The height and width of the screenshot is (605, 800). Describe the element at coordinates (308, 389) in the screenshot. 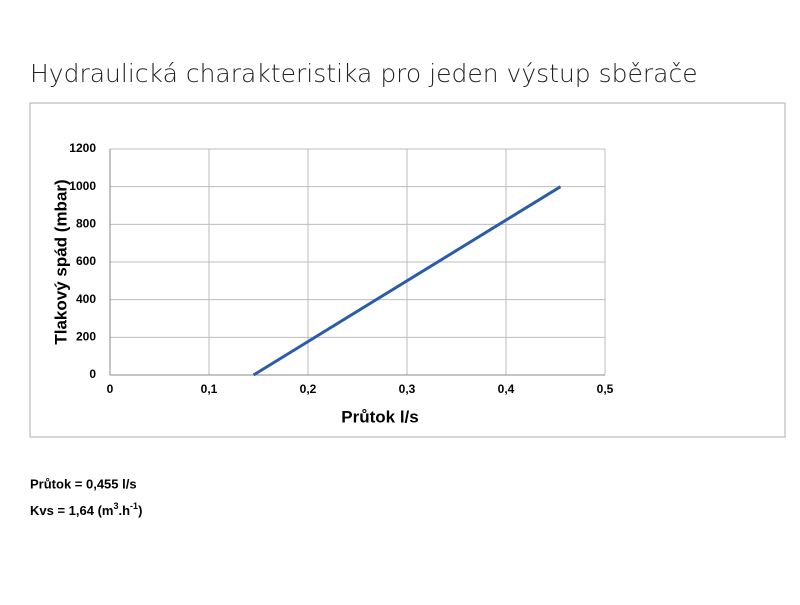

I see `x-tick-label: 0,2` at that location.